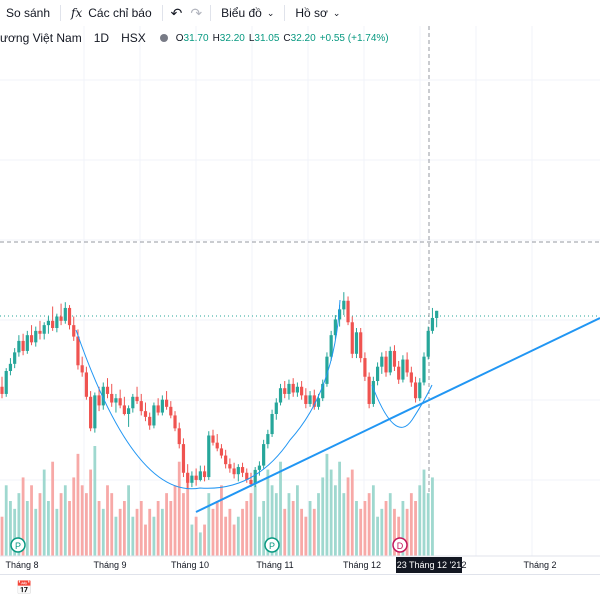 This screenshot has height=601, width=600. I want to click on indicators-button: fx Các chỉ báo, so click(111, 13).